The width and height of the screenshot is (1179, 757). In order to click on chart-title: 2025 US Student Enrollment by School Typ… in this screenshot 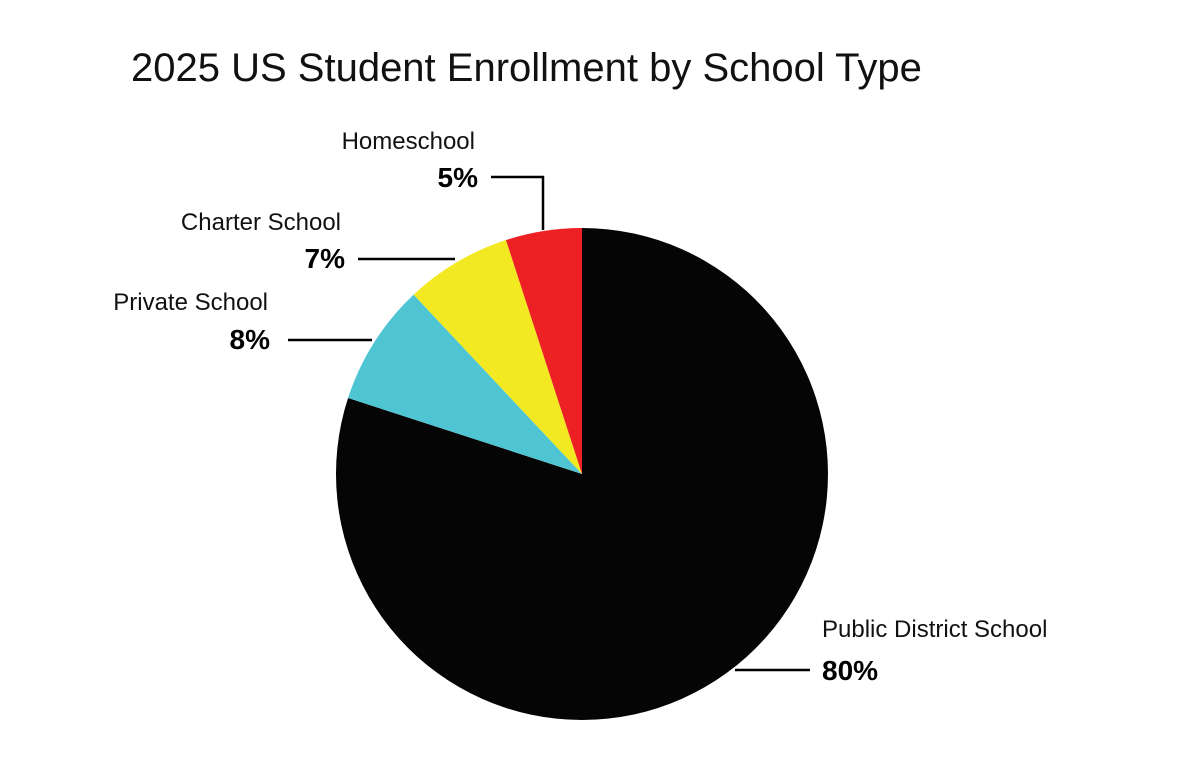, I will do `click(526, 68)`.